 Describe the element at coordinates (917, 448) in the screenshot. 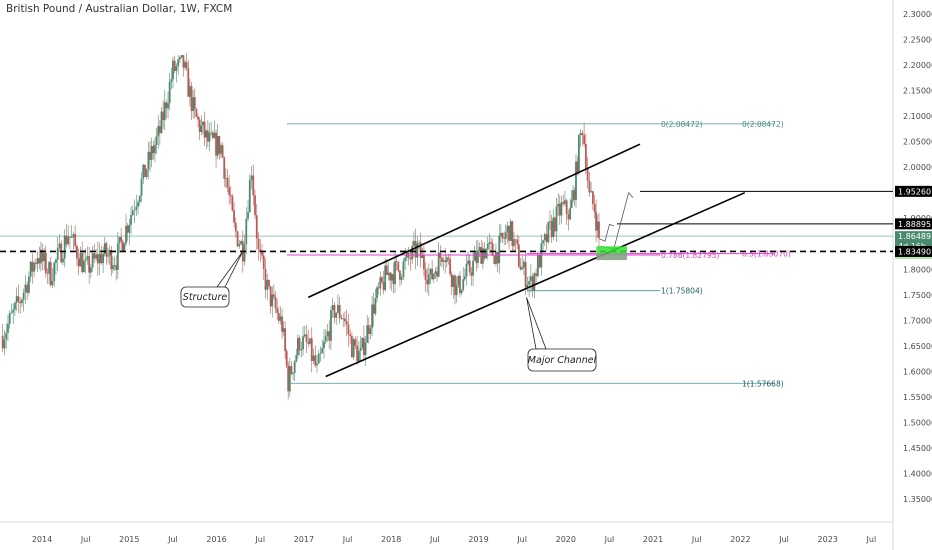

I see `price-tick-label: 1.45000` at that location.